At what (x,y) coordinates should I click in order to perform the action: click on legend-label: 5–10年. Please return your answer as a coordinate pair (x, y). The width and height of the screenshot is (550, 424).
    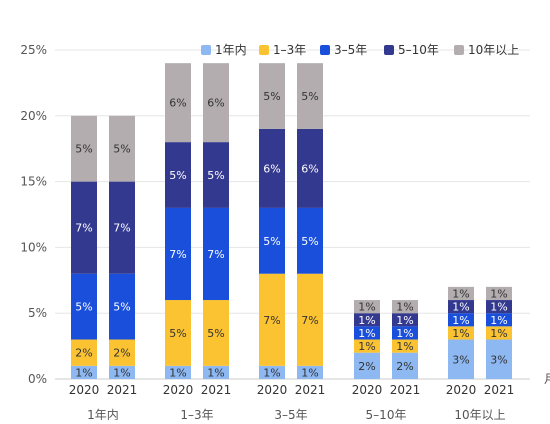
    Looking at the image, I should click on (418, 50).